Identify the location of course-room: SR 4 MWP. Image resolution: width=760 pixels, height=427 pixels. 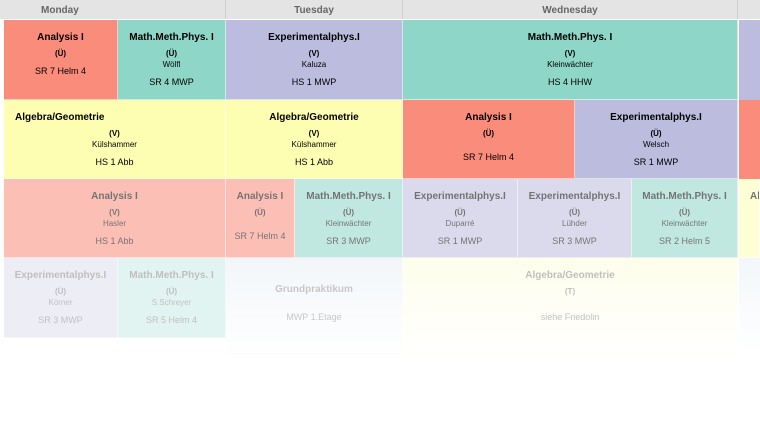
(171, 82).